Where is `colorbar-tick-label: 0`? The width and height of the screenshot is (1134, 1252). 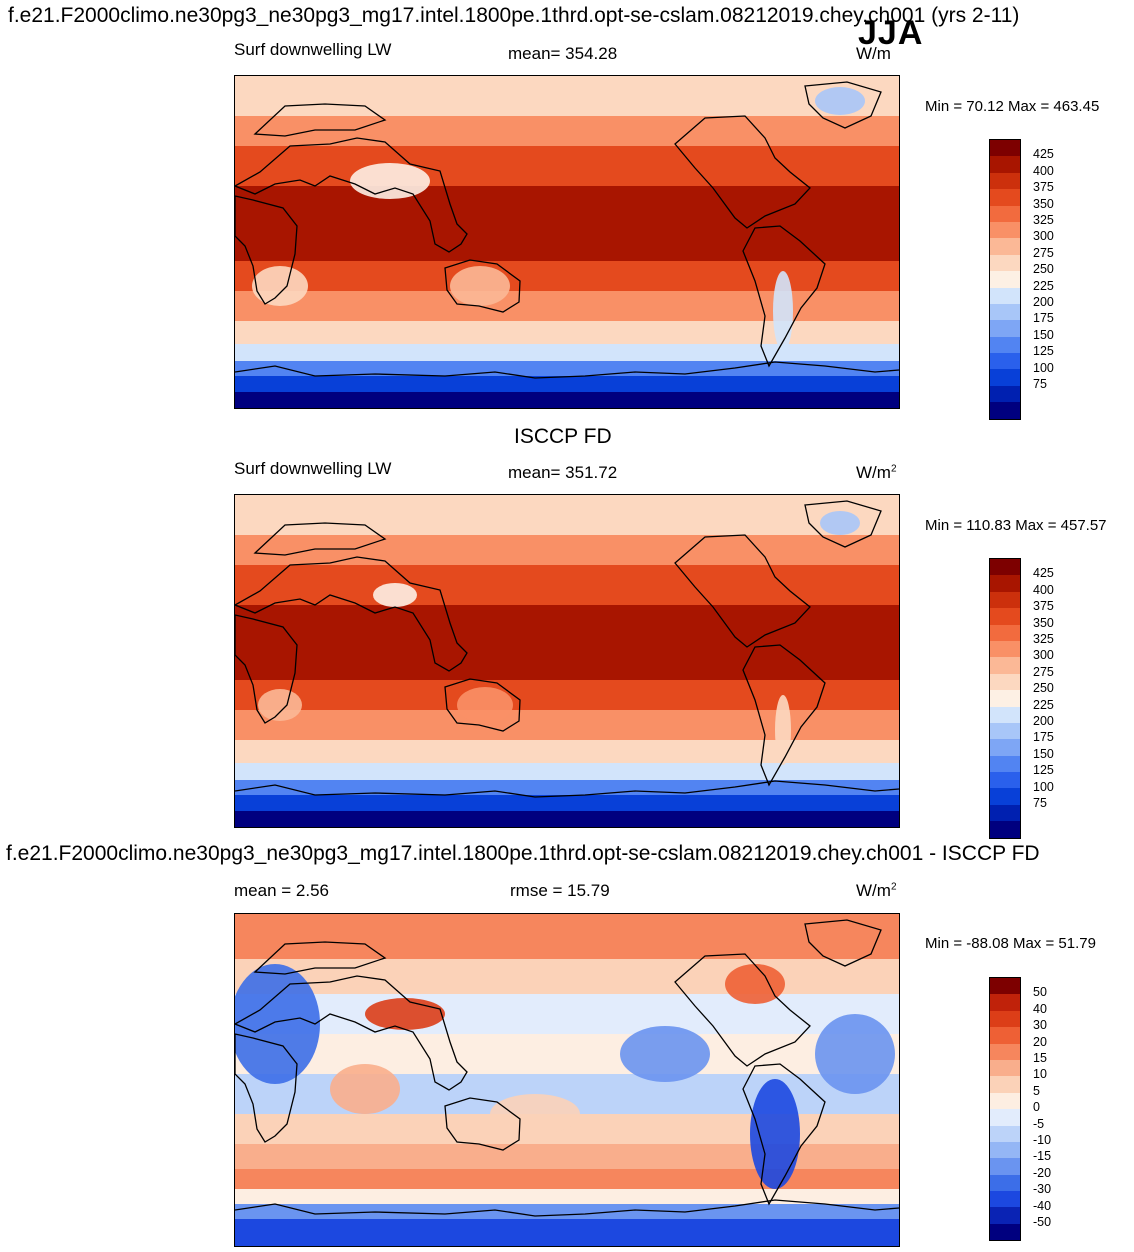
colorbar-tick-label: 0 is located at coordinates (1036, 1107).